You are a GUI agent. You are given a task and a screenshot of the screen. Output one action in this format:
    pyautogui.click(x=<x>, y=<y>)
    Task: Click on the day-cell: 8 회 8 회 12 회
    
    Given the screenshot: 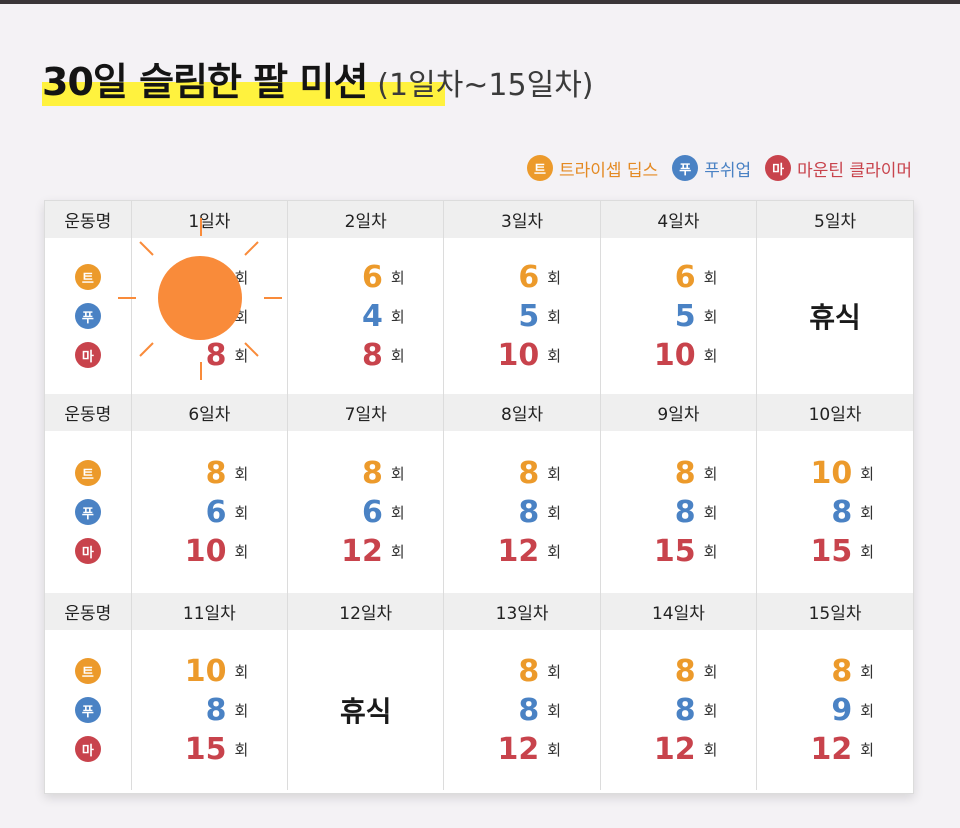 What is the action you would take?
    pyautogui.click(x=522, y=512)
    